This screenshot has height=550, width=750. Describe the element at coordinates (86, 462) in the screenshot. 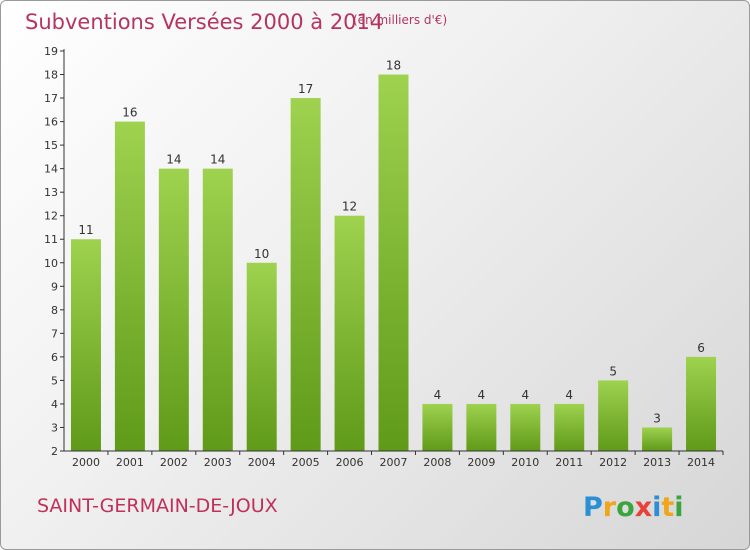

I see `x-tick-label: 2000` at that location.